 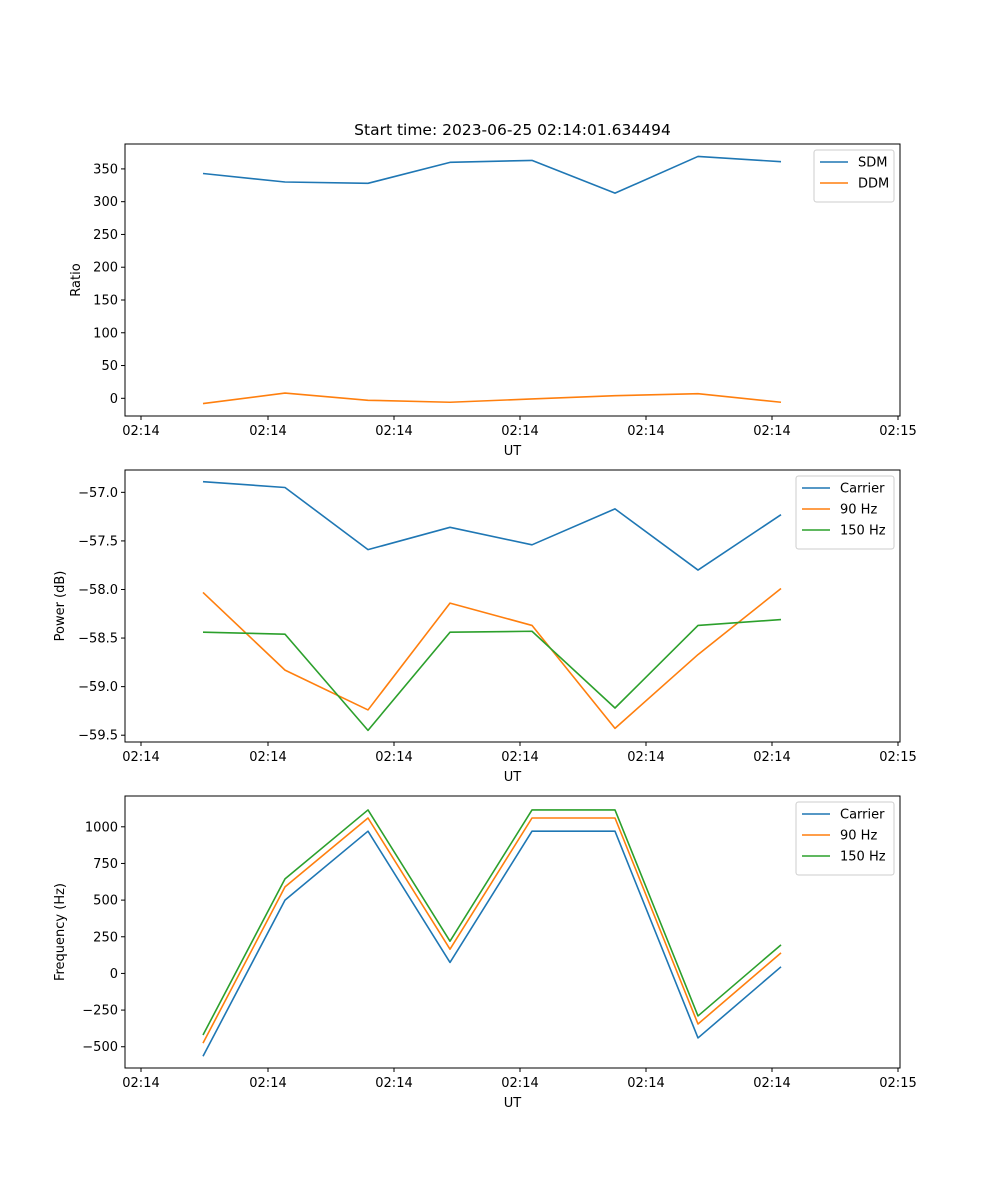 What do you see at coordinates (60, 606) in the screenshot?
I see `y-axis-label: Power (dB)` at bounding box center [60, 606].